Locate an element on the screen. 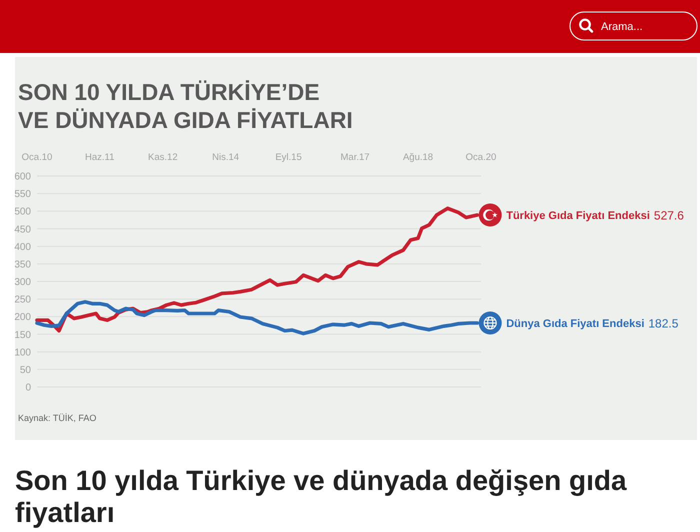  x-tick-label: Haz.11 is located at coordinates (99, 157).